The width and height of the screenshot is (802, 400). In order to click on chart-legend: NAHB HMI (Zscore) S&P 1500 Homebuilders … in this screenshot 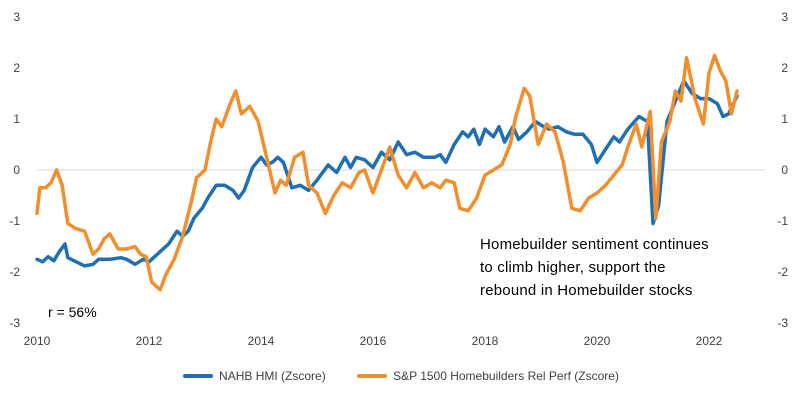, I will do `click(401, 375)`.